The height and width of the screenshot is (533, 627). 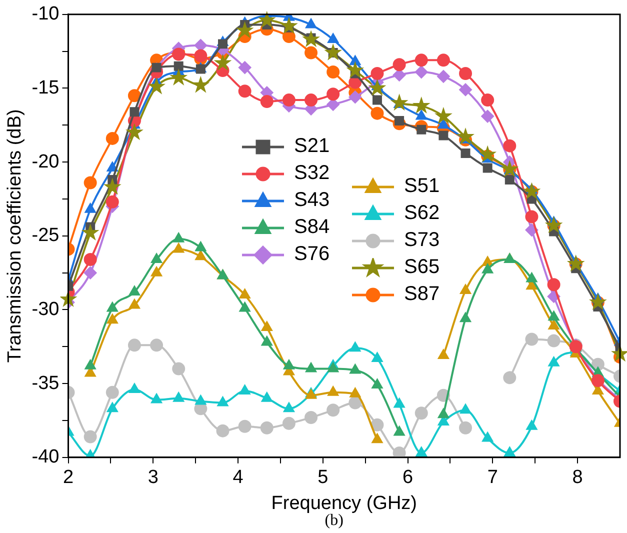 What do you see at coordinates (46, 383) in the screenshot?
I see `y-tick-label: -35` at bounding box center [46, 383].